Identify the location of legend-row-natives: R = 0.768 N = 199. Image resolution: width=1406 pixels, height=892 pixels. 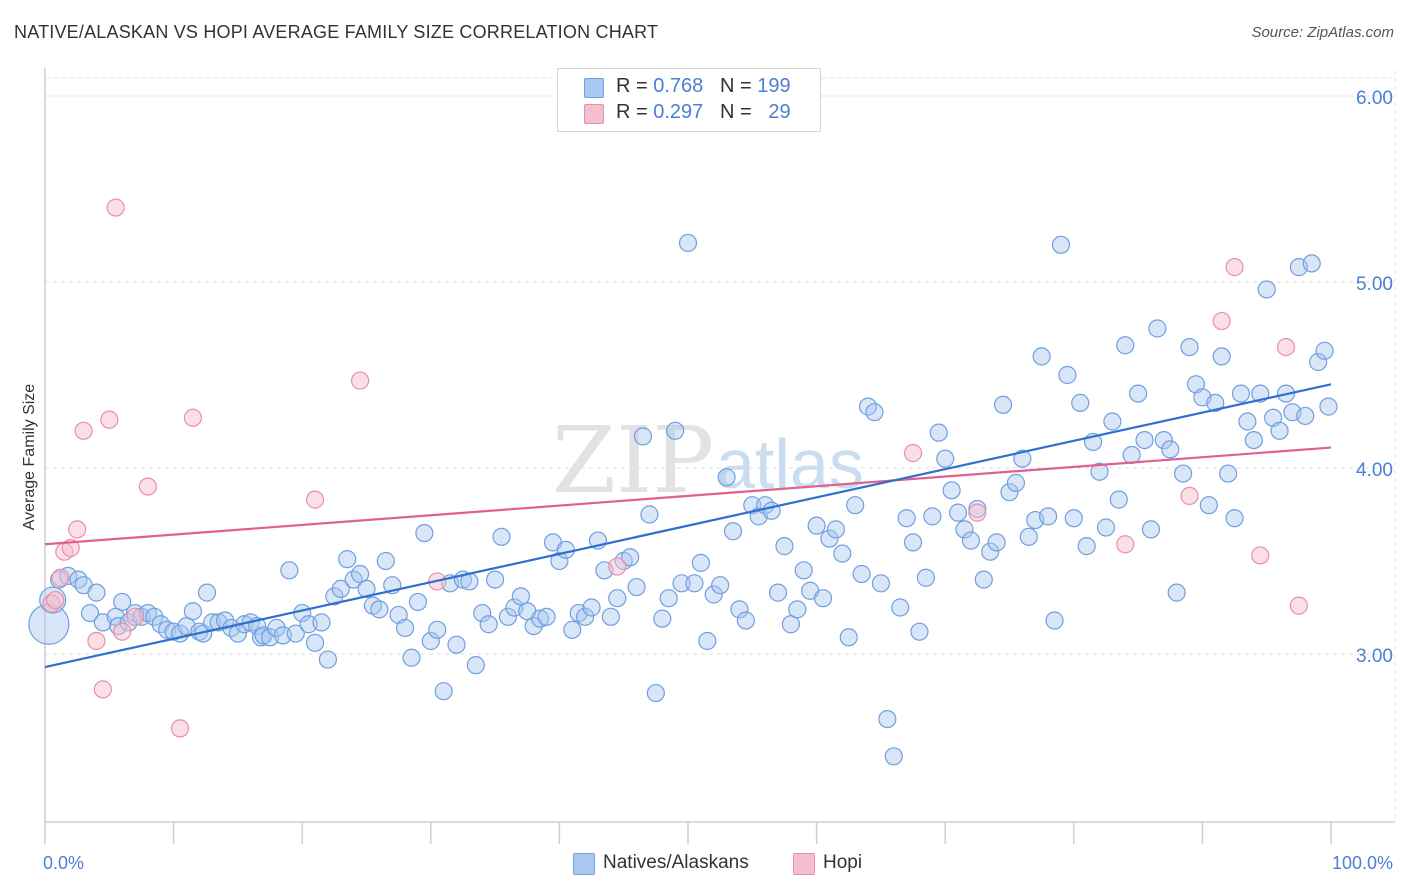
(674, 88).